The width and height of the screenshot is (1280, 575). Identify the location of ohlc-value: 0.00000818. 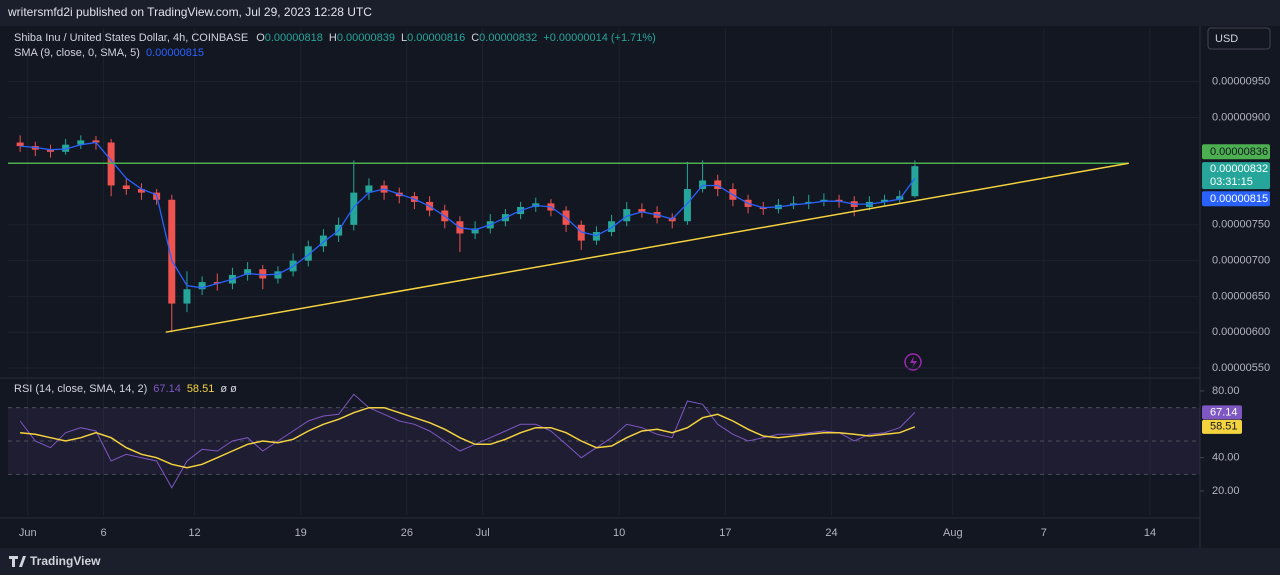
(294, 38).